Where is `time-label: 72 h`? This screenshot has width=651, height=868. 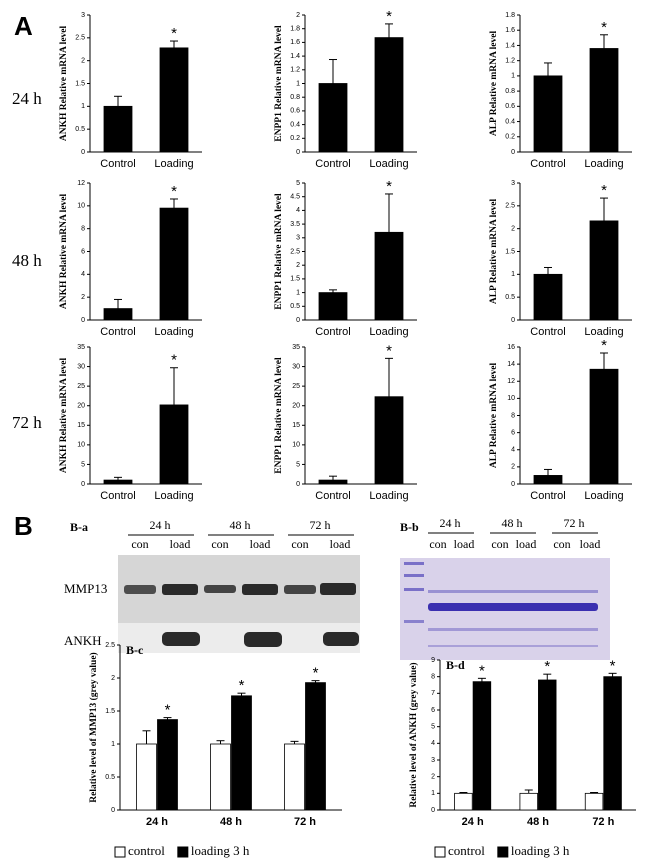 time-label: 72 h is located at coordinates (574, 523).